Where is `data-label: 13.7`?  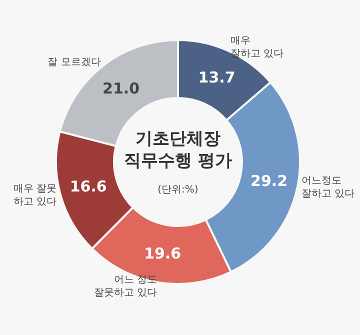
data-label: 13.7 is located at coordinates (217, 77).